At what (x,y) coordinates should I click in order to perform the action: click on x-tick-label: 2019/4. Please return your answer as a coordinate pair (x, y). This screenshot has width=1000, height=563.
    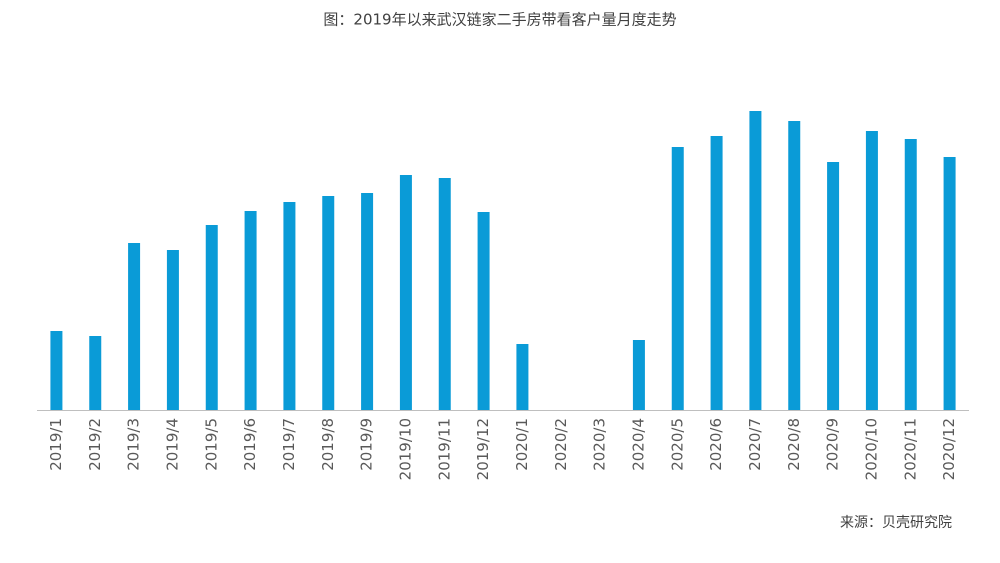
    Looking at the image, I should click on (172, 444).